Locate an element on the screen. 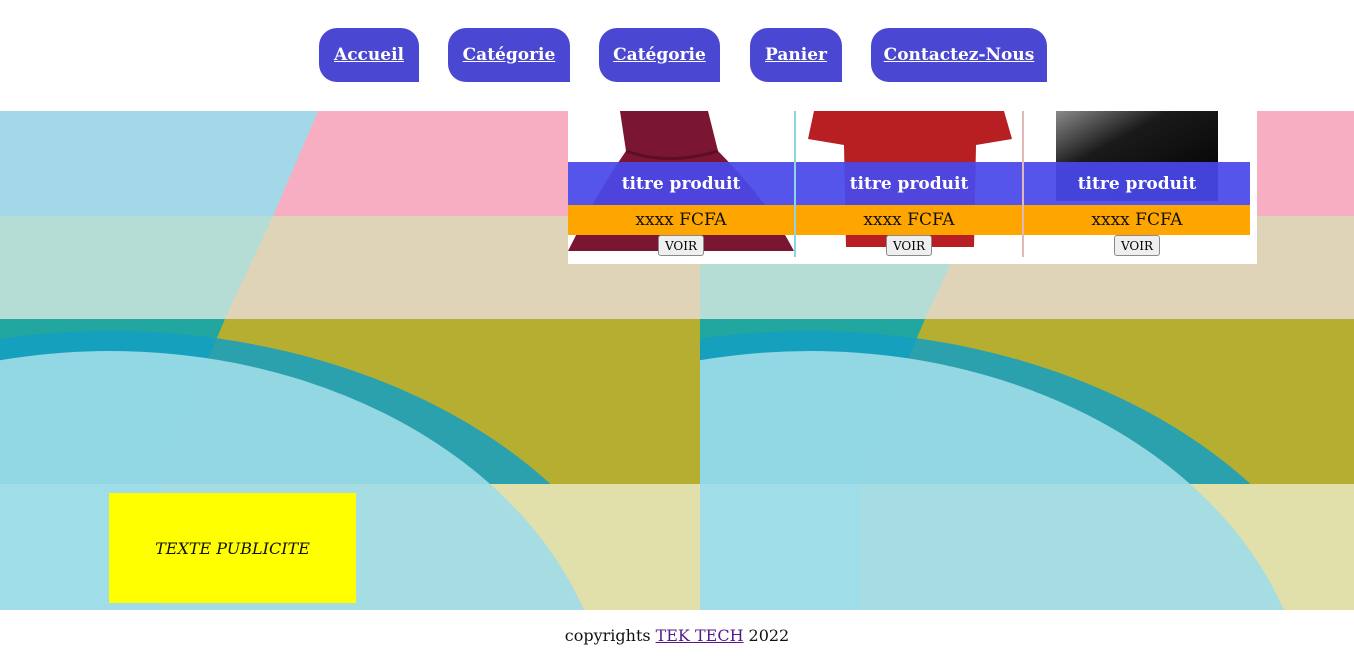 This screenshot has height=661, width=1354. nav-panier-label: Panier is located at coordinates (796, 55).